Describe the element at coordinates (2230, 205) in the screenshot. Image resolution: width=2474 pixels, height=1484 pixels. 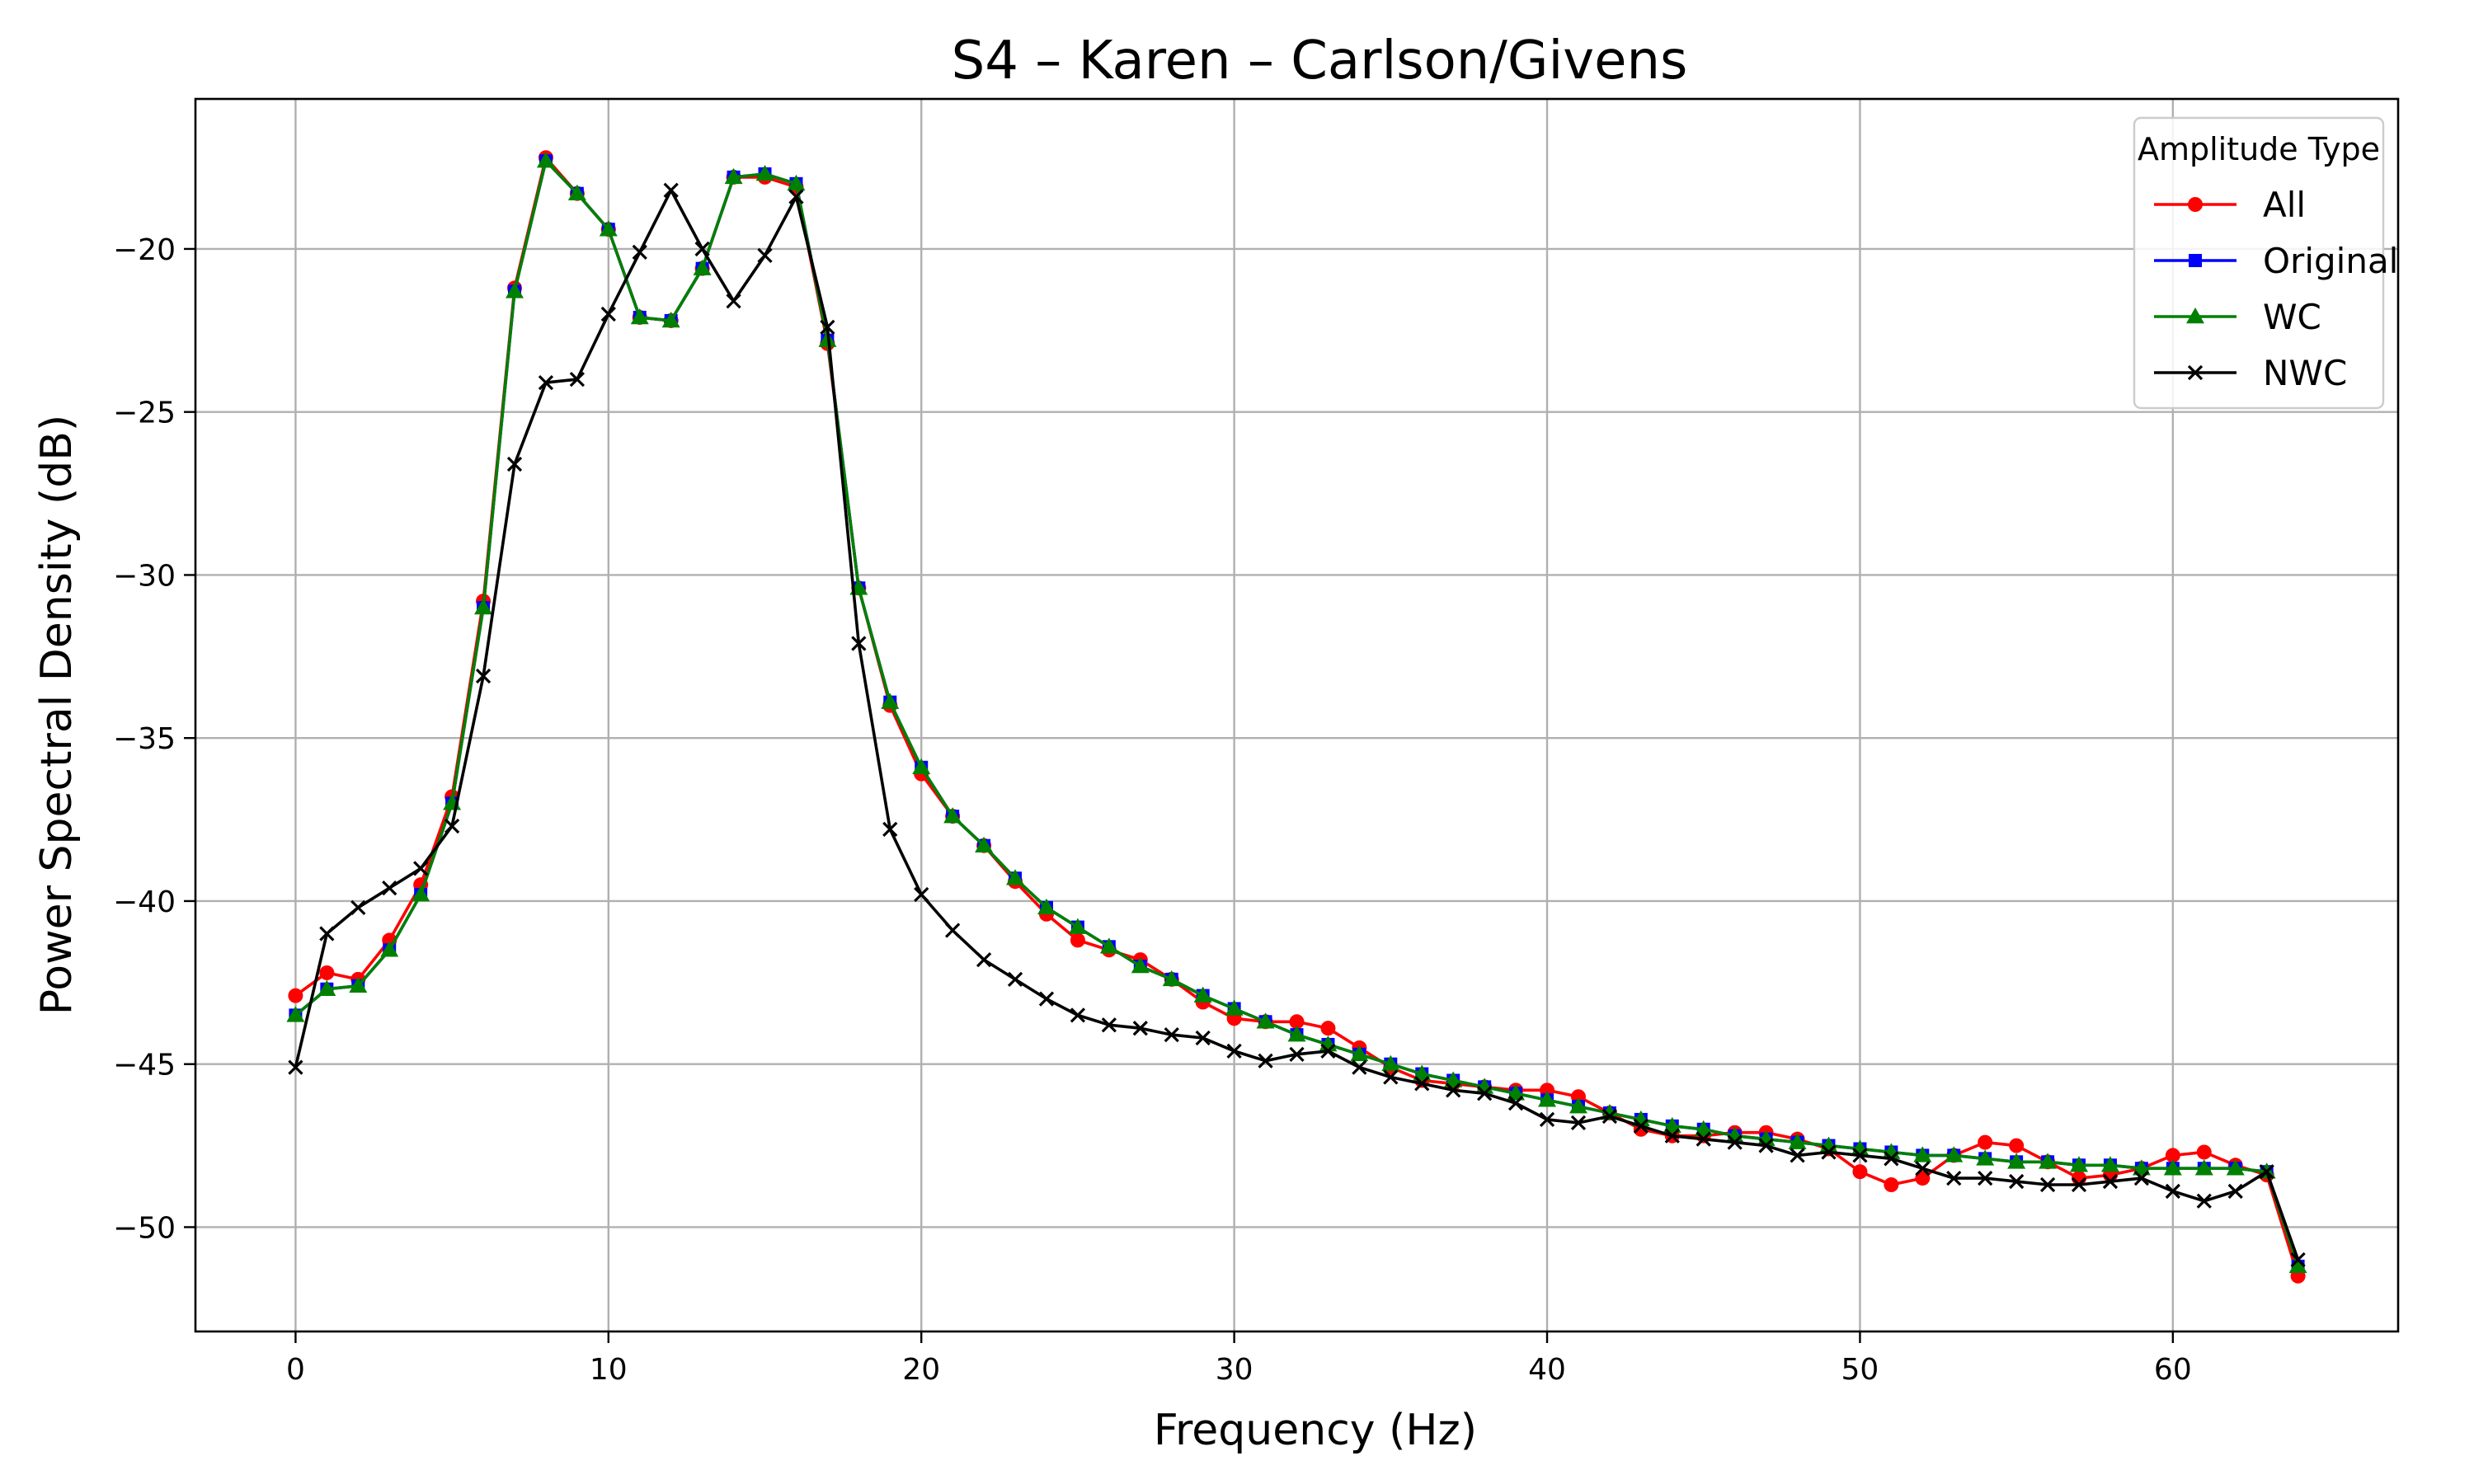
I see `legend-entry-all: All` at that location.